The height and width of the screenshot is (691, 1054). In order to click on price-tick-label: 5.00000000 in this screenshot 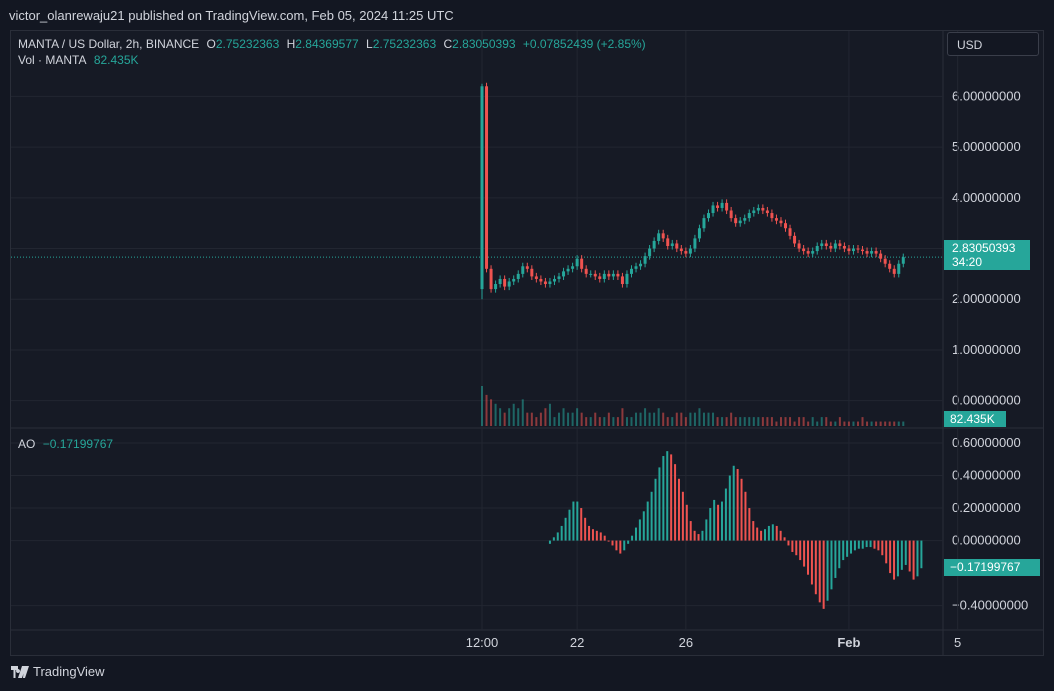, I will do `click(986, 146)`.